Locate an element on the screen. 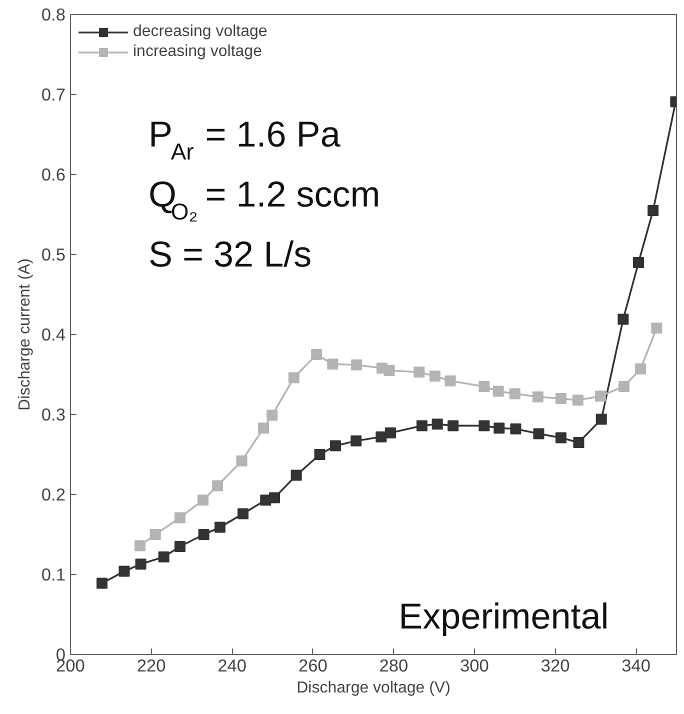 The image size is (684, 714). y-tick-label: 0.4 is located at coordinates (53, 334).